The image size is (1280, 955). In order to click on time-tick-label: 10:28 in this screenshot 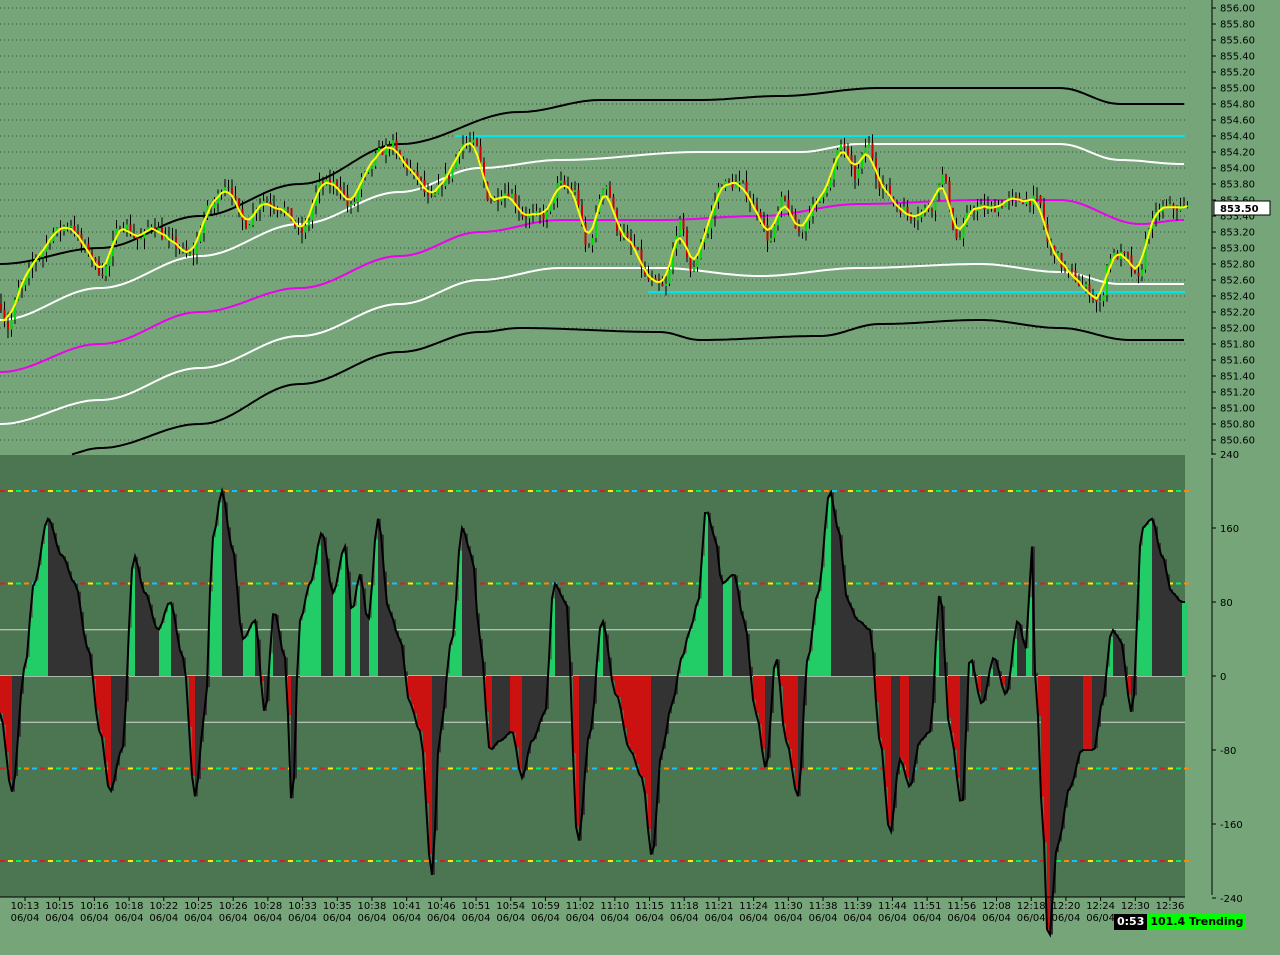, I will do `click(267, 906)`.